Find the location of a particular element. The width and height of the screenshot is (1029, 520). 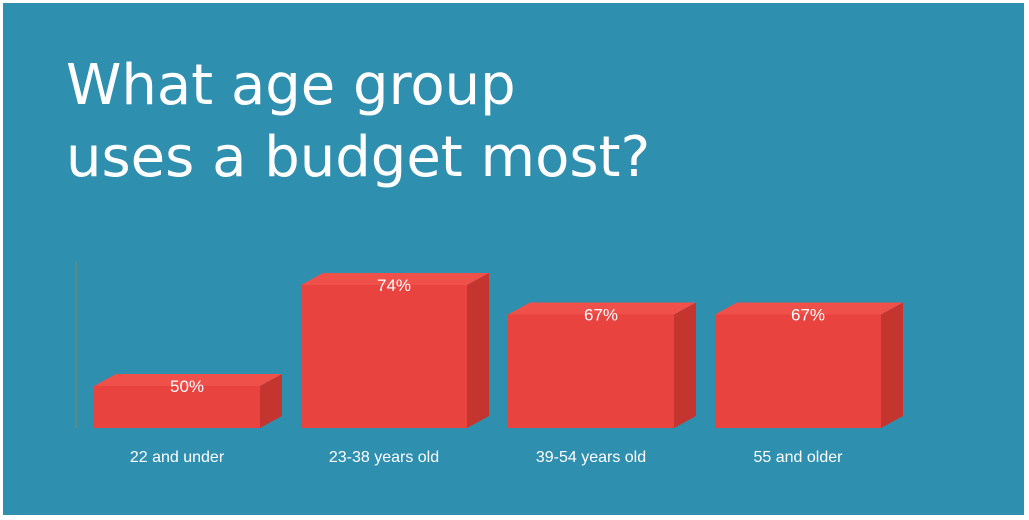

value-label-4: 67% is located at coordinates (808, 314).